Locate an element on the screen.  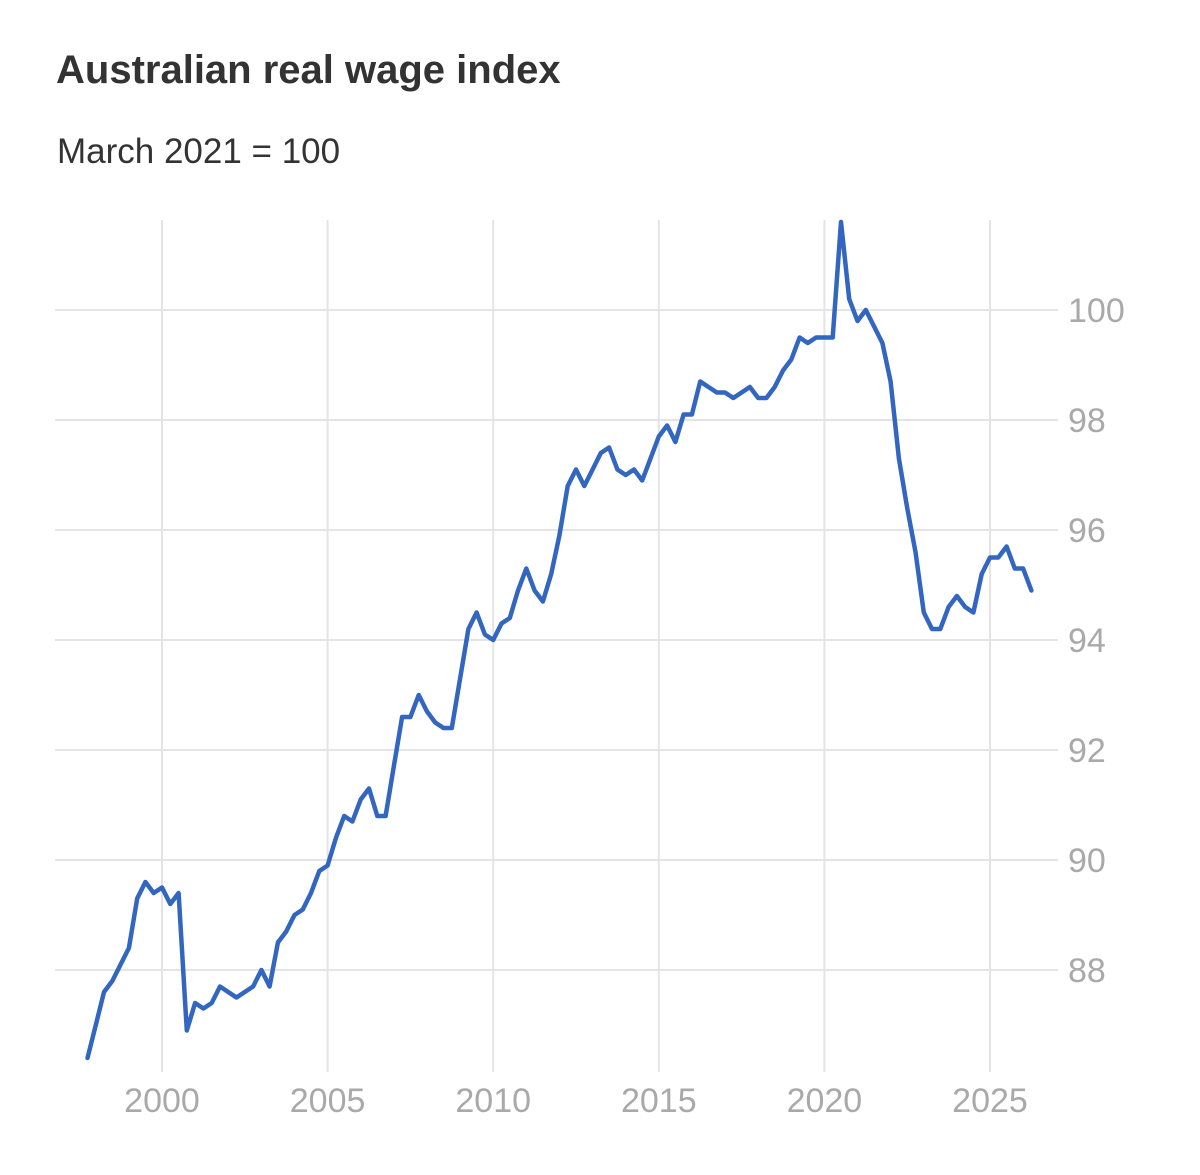
y-tick-label-94: 94 is located at coordinates (1087, 641).